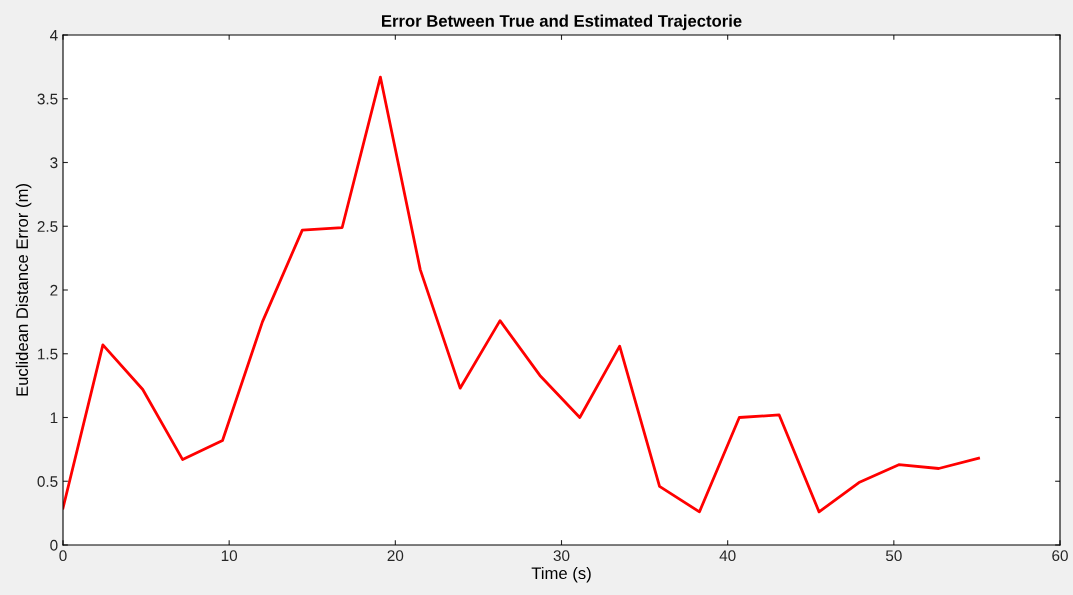 This screenshot has width=1073, height=595. I want to click on x-tick-label: 20, so click(395, 556).